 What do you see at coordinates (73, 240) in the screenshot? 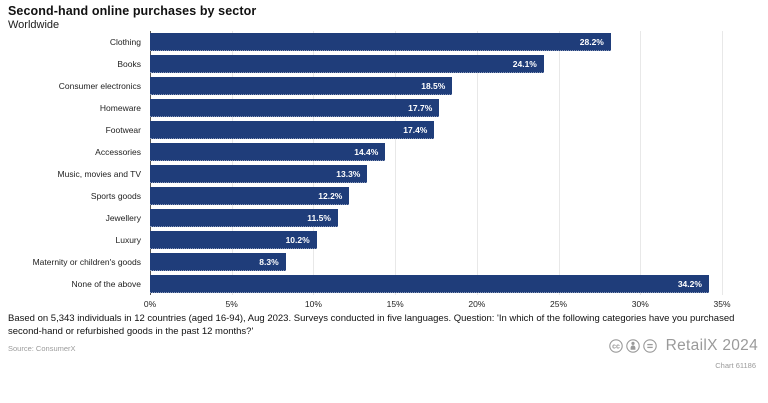
I see `category-label-row: Luxury` at bounding box center [73, 240].